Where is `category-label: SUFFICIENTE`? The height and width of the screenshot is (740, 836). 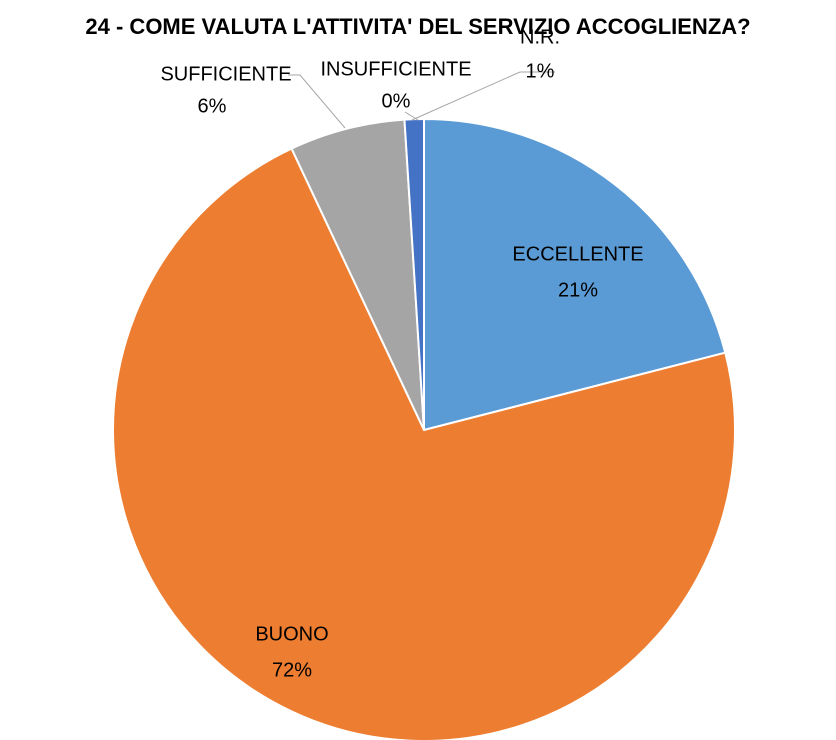
category-label: SUFFICIENTE is located at coordinates (225, 74).